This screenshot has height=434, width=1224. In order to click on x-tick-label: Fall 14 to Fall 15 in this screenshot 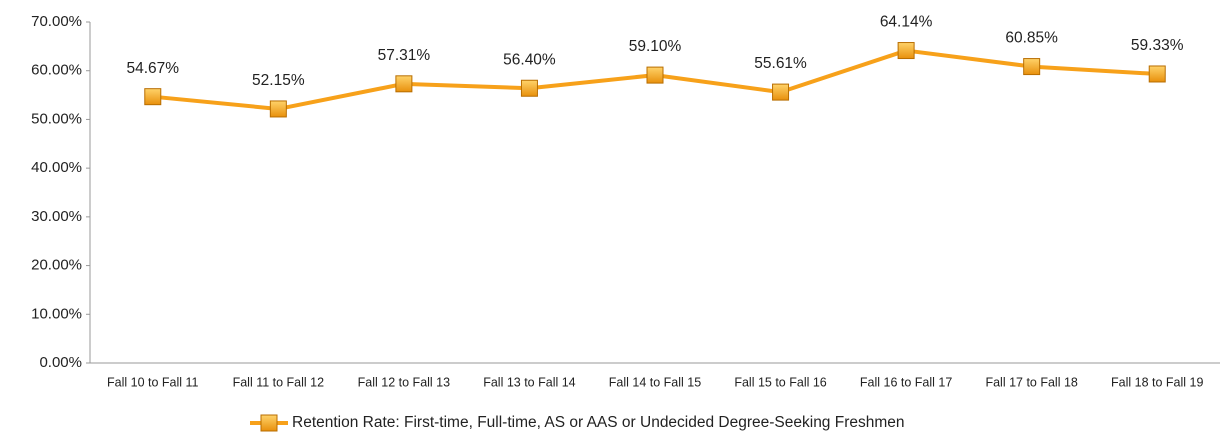, I will do `click(655, 382)`.